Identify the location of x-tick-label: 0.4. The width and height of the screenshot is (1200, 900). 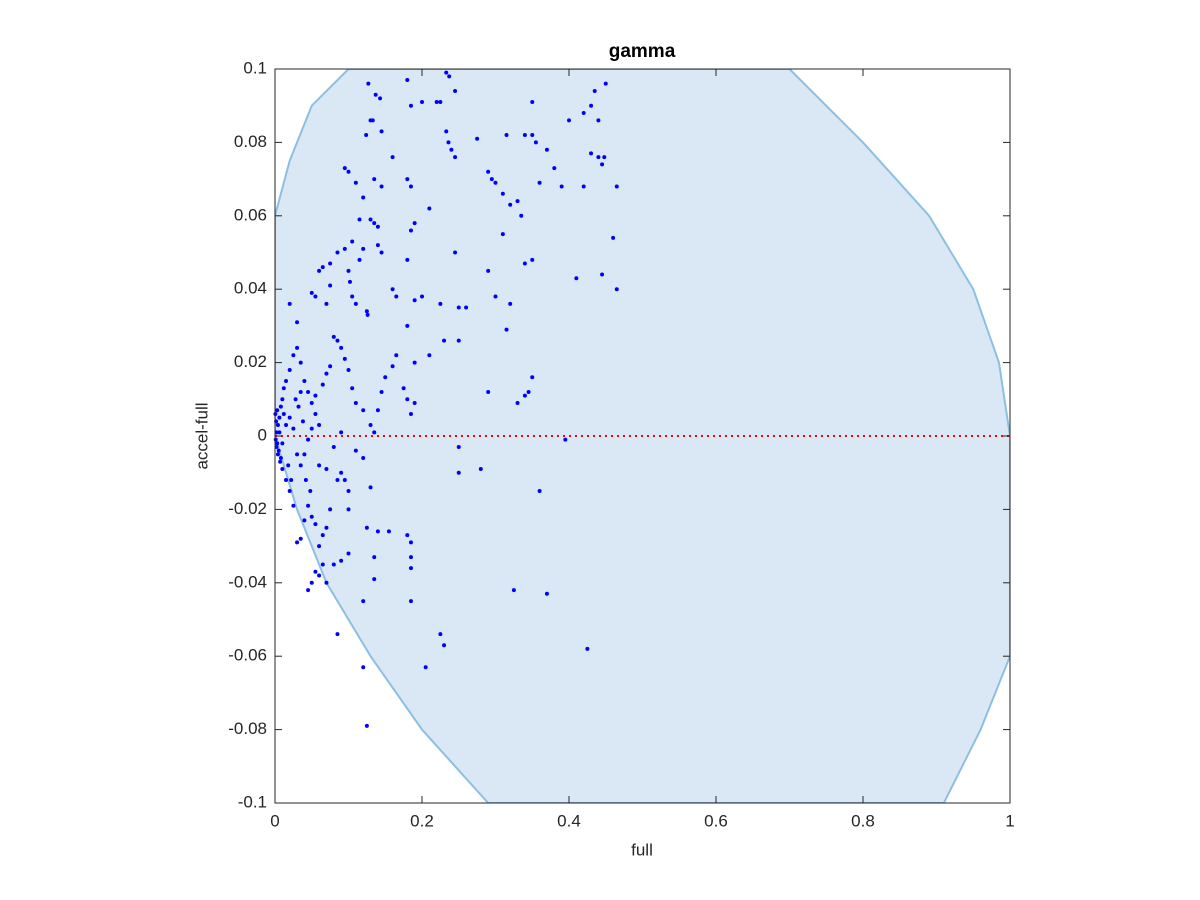
(569, 820).